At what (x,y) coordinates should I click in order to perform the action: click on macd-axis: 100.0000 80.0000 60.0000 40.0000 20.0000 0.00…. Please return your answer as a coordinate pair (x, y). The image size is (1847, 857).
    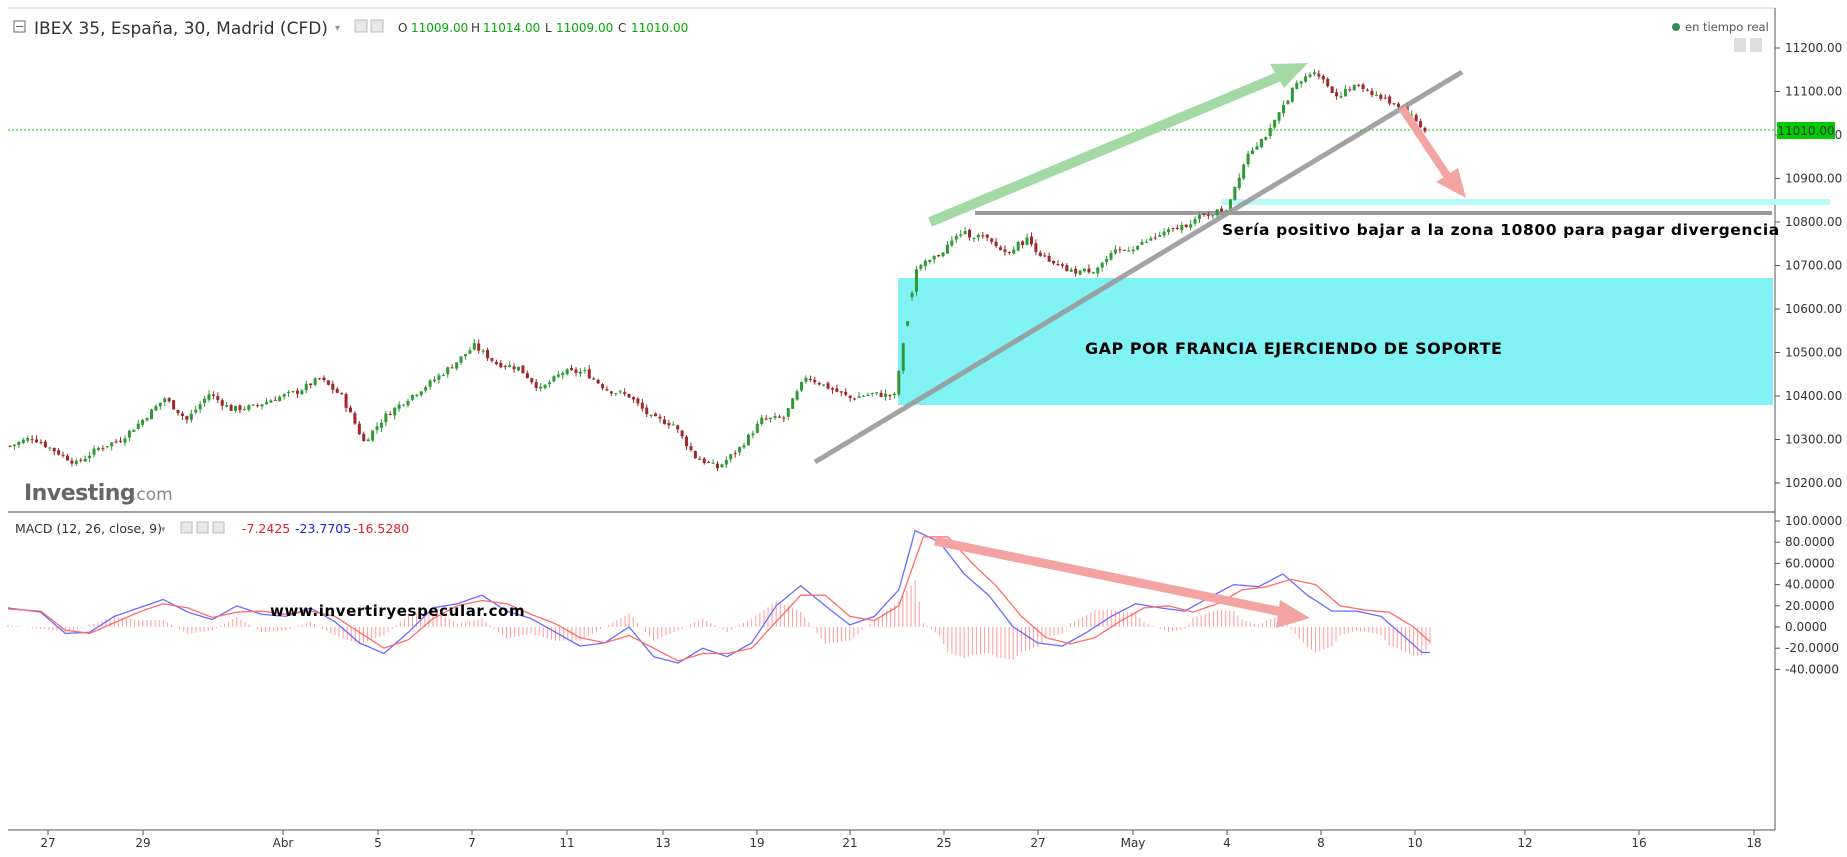
    Looking at the image, I should click on (1808, 595).